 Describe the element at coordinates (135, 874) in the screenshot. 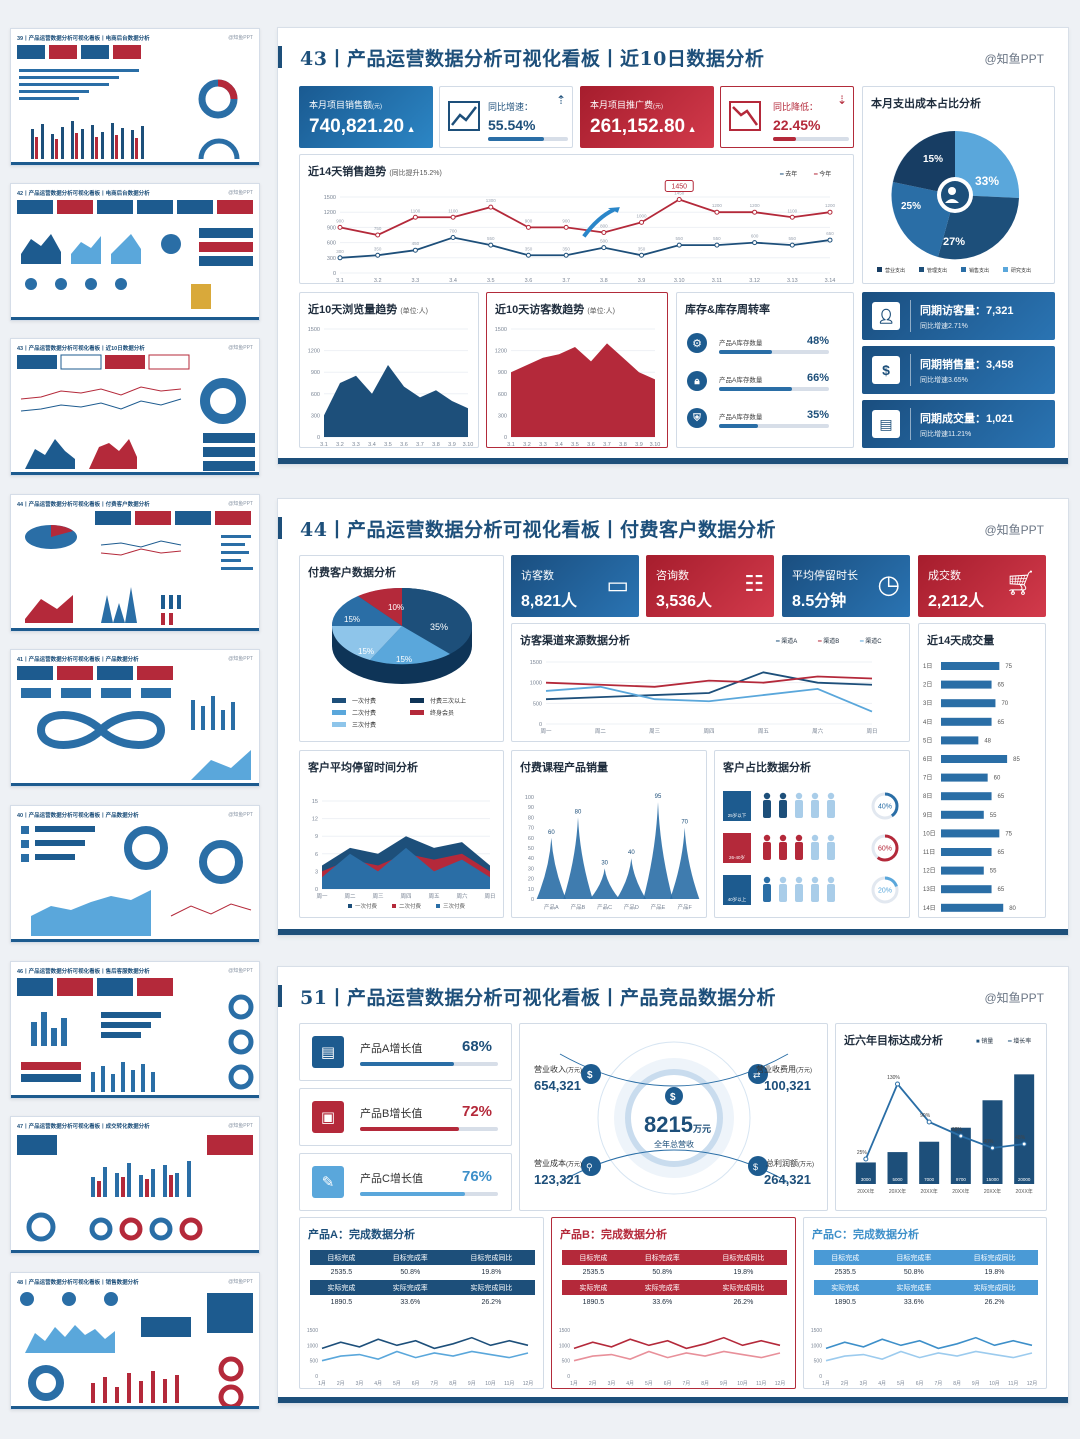

I see `thumbnail-40: 40丨产品运营数据分析可视化看板丨产品数据分析 @知鱼PPT` at that location.